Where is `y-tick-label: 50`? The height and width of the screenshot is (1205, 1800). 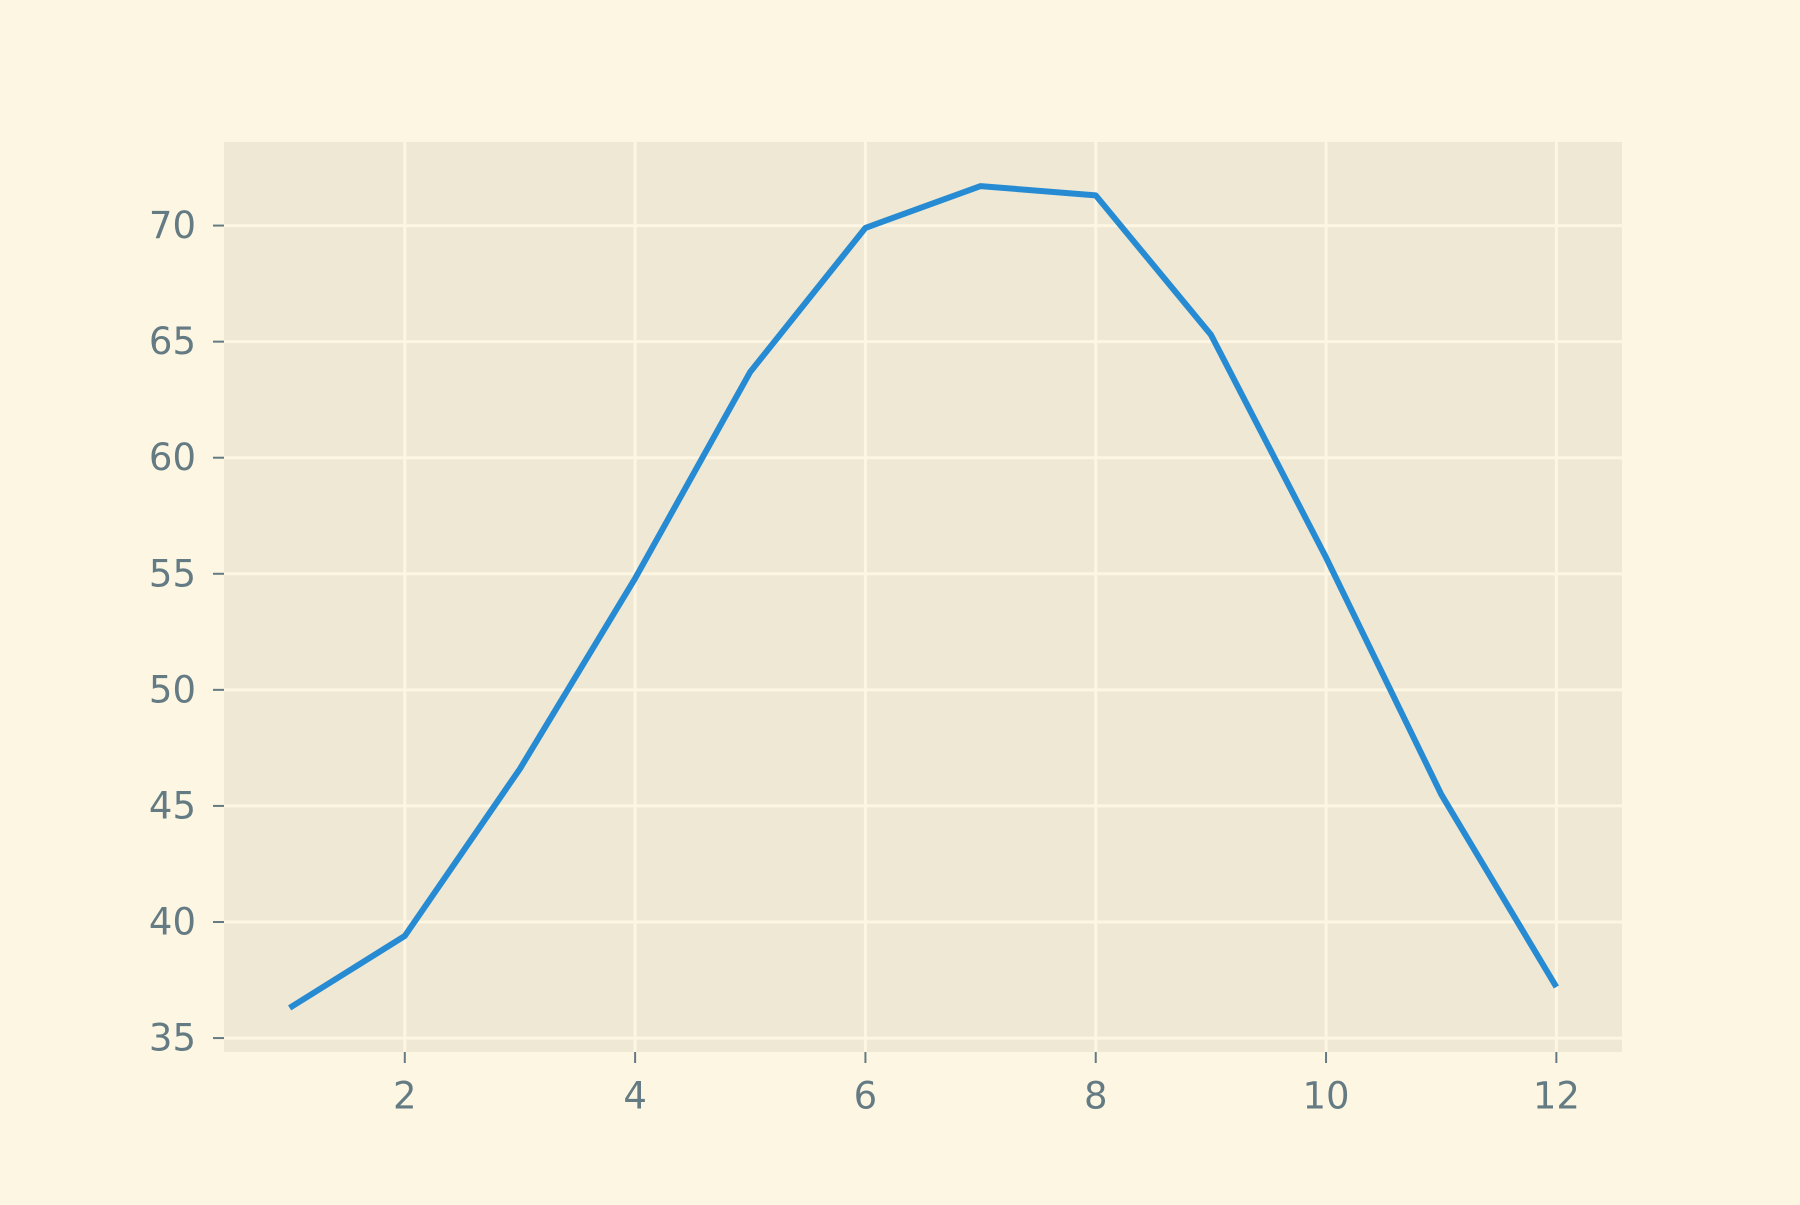
y-tick-label: 50 is located at coordinates (172, 689).